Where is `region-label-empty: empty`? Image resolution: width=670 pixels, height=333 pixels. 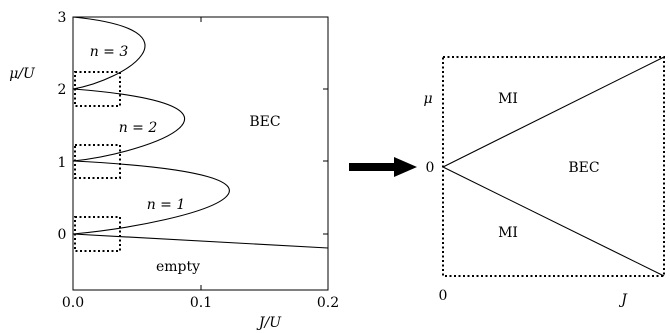 region-label-empty: empty is located at coordinates (178, 267).